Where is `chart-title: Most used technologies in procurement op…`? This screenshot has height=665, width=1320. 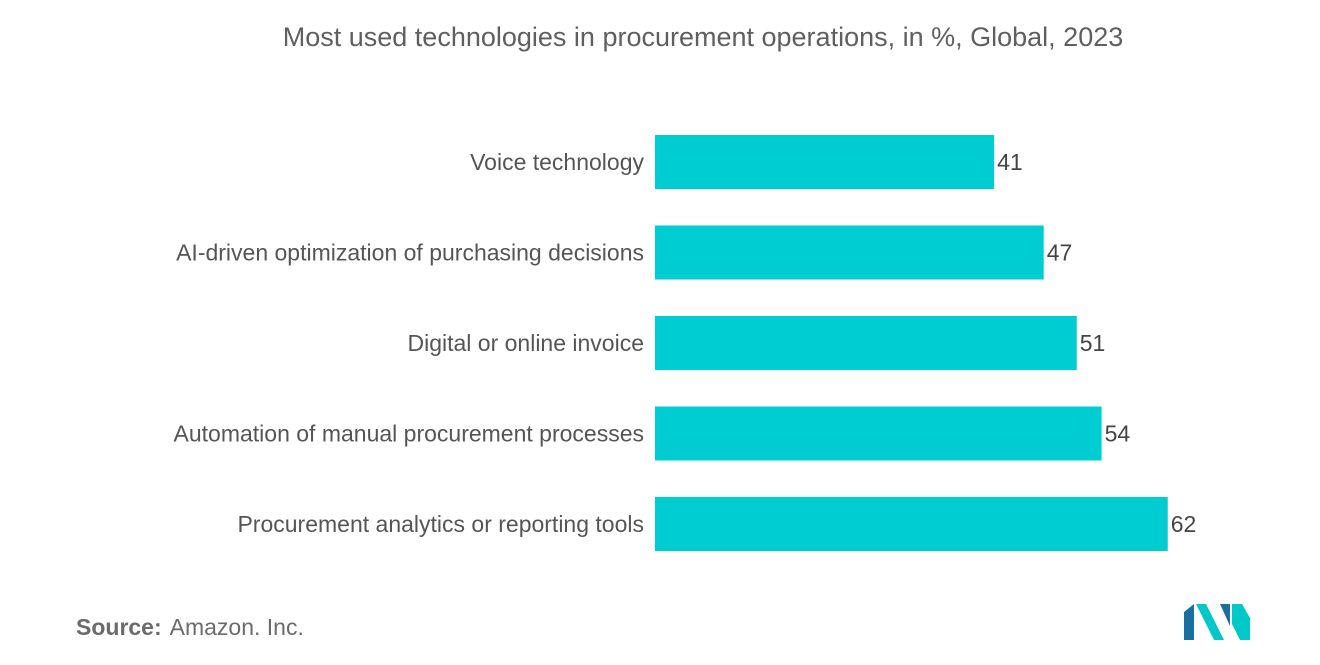
chart-title: Most used technologies in procurement op… is located at coordinates (703, 37).